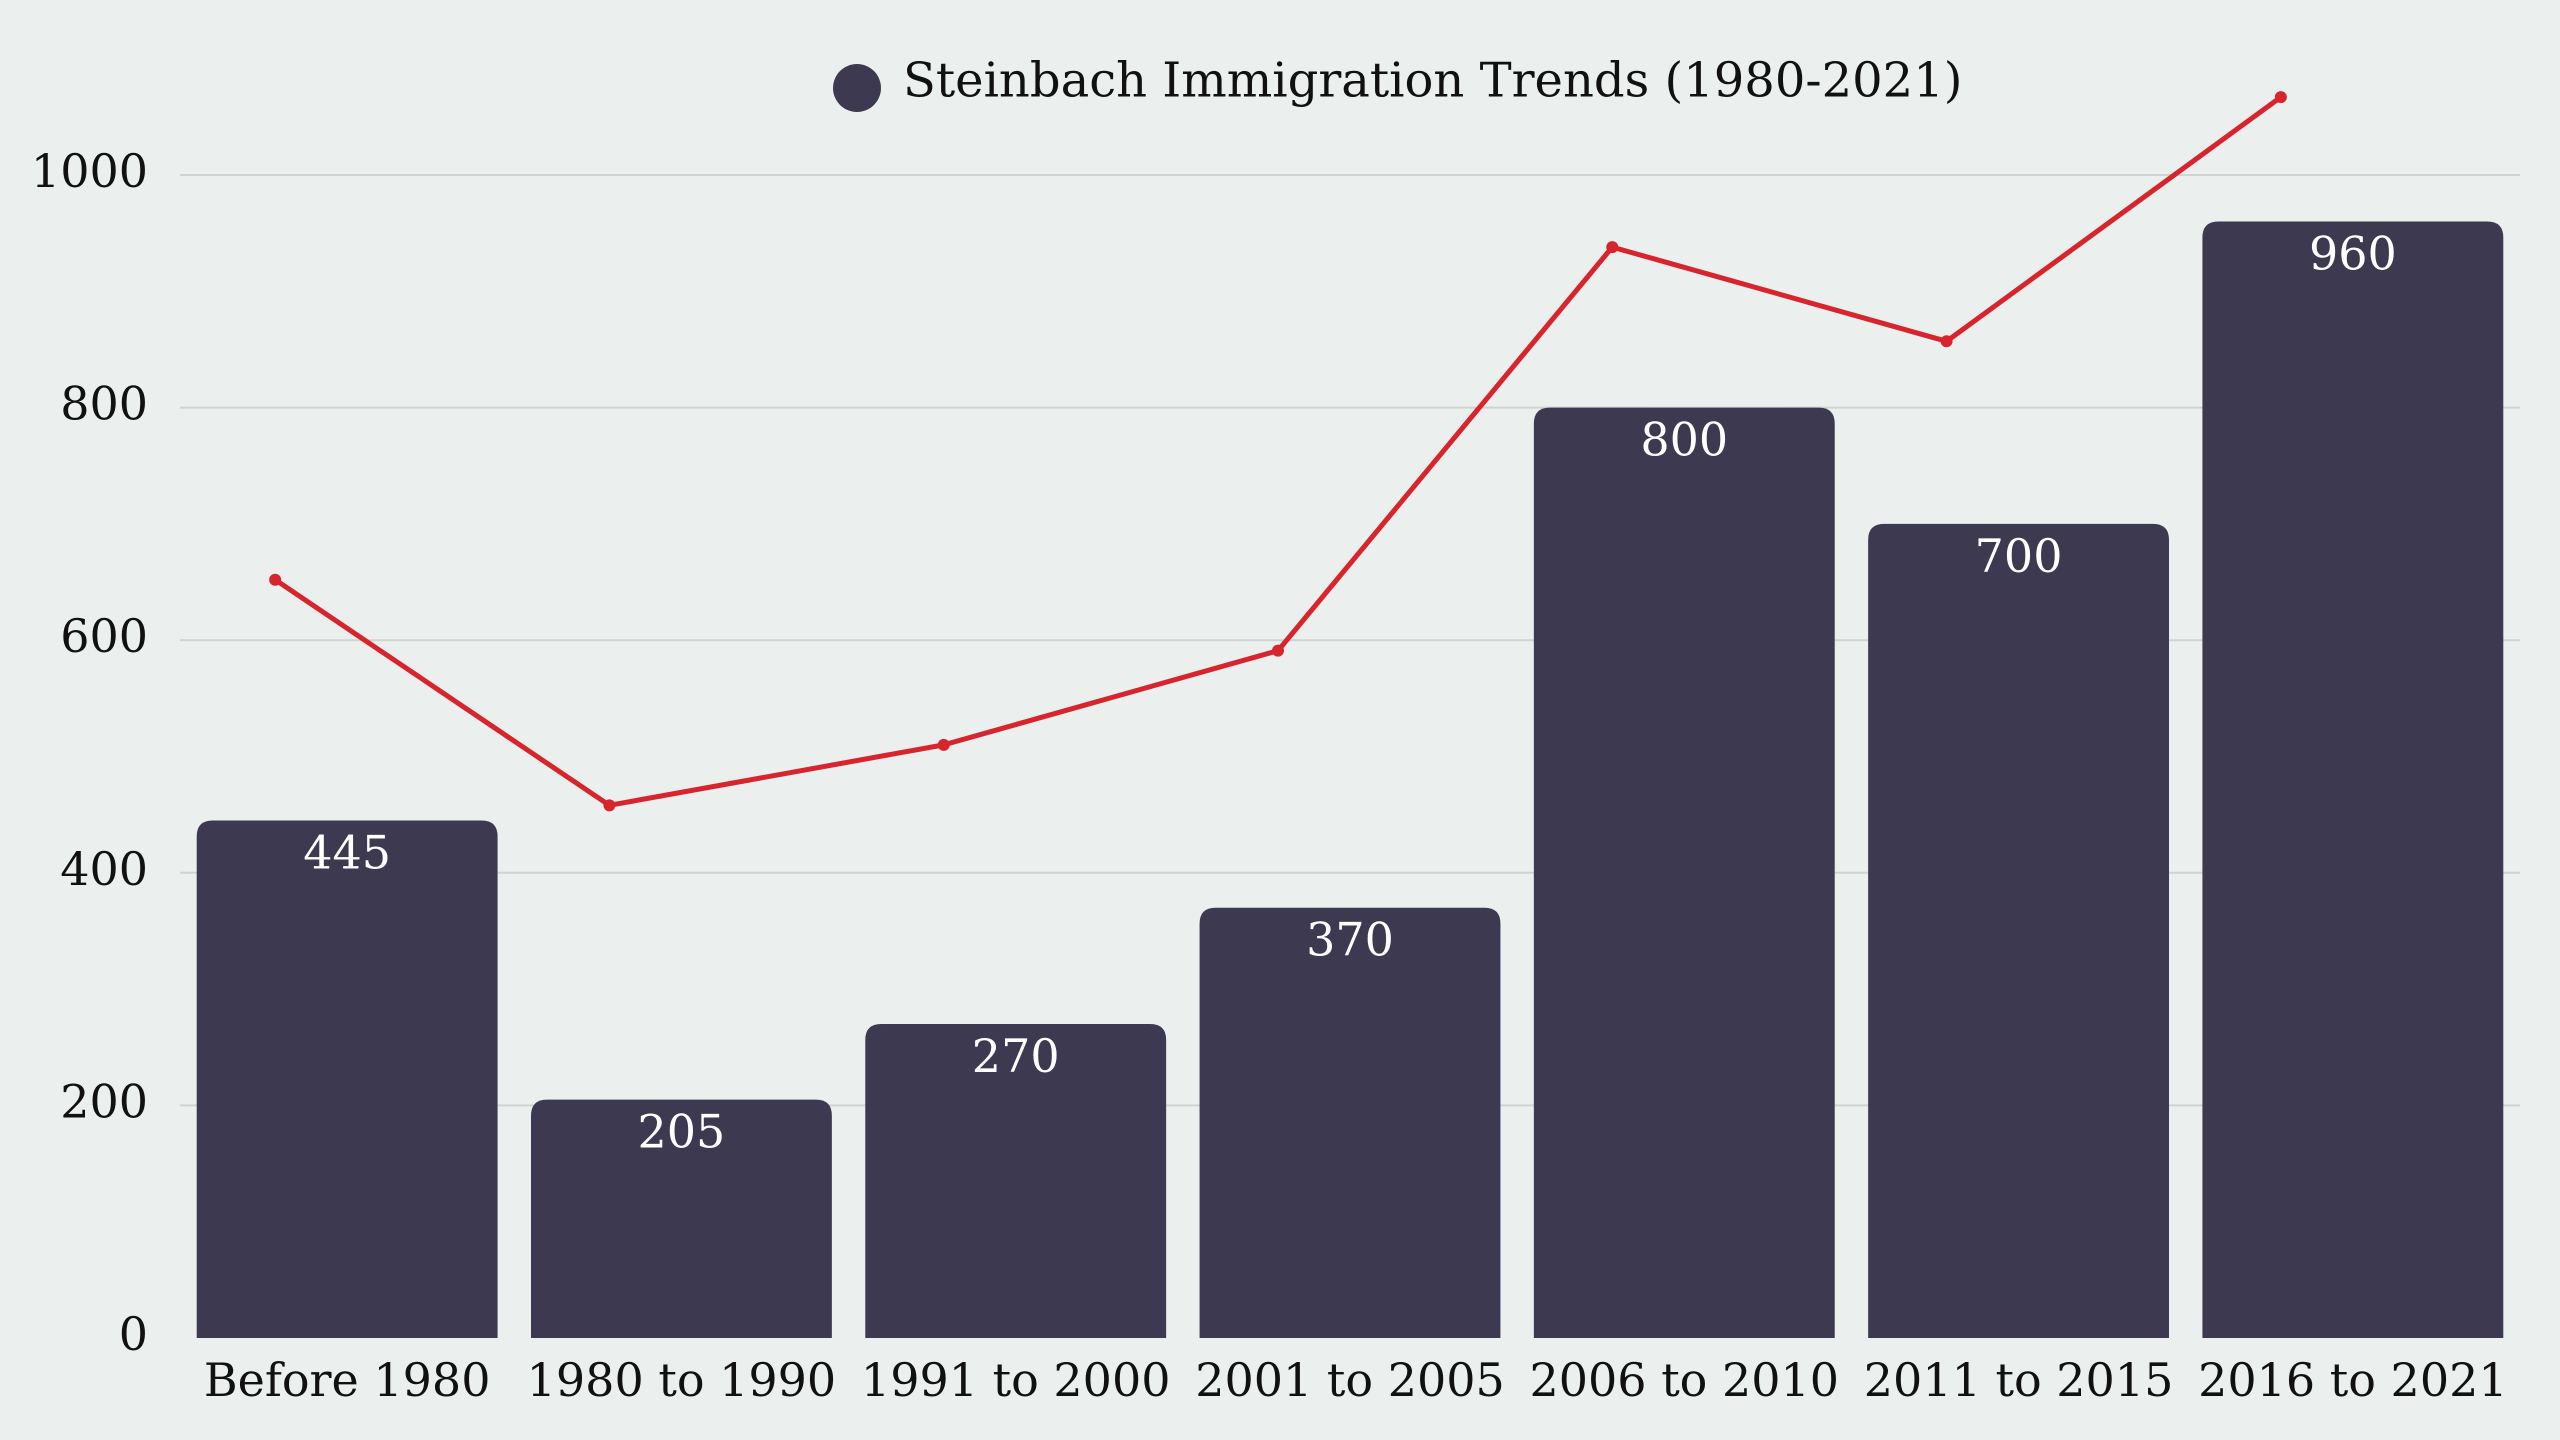 The image size is (2560, 1440). What do you see at coordinates (1685, 1380) in the screenshot?
I see `x-tick-label: 2006 to 2010` at bounding box center [1685, 1380].